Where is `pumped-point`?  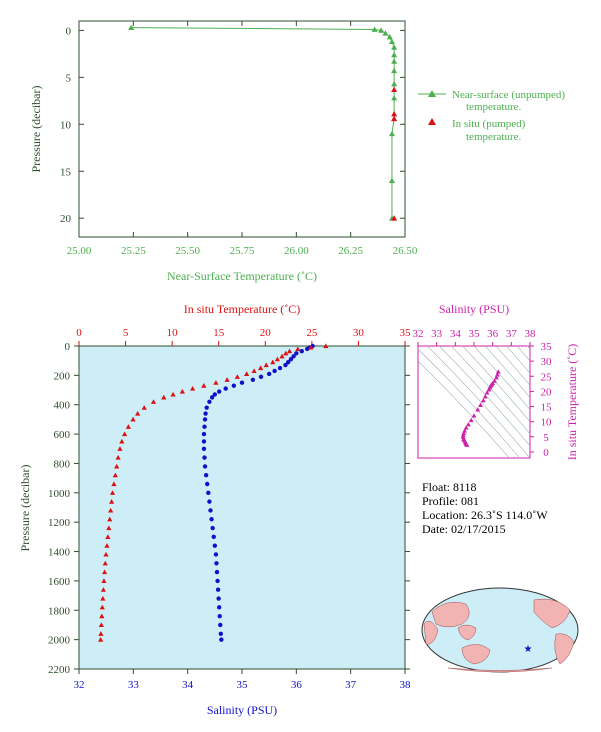
pumped-point is located at coordinates (394, 218).